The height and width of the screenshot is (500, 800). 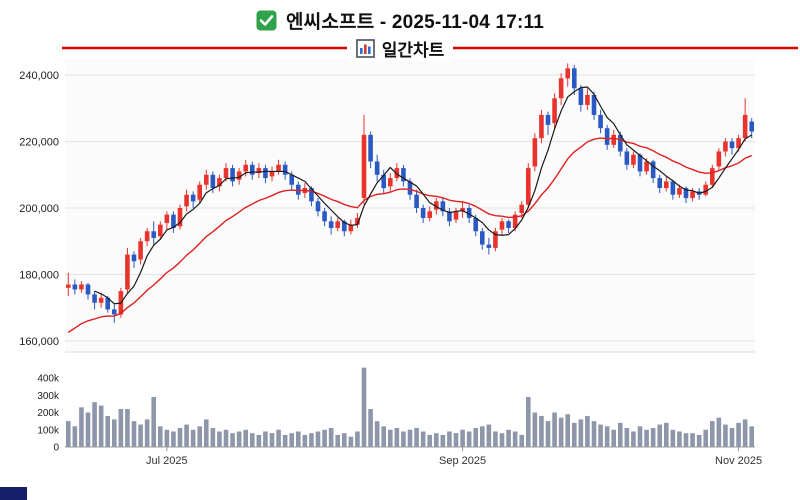 What do you see at coordinates (39, 76) in the screenshot?
I see `svg-text: 240,000` at bounding box center [39, 76].